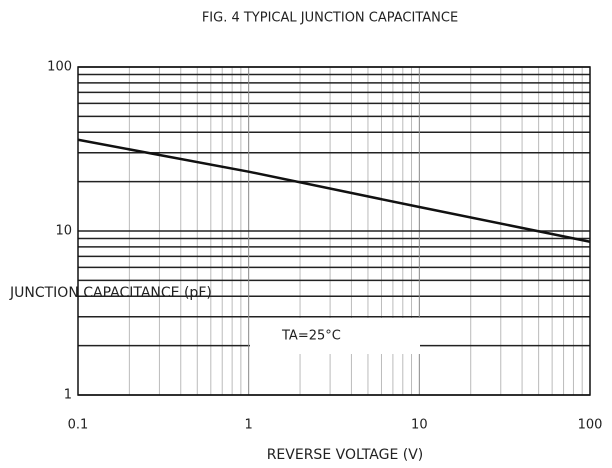  Describe the element at coordinates (78, 425) in the screenshot. I see `x-tick-label: 0.1` at that location.